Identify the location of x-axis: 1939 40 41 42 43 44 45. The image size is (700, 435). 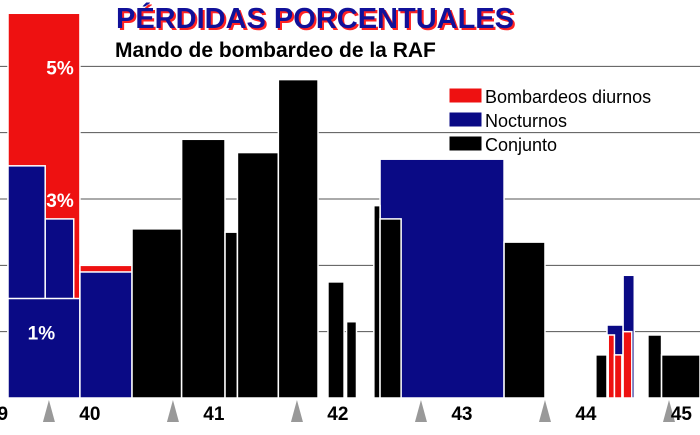
(346, 412).